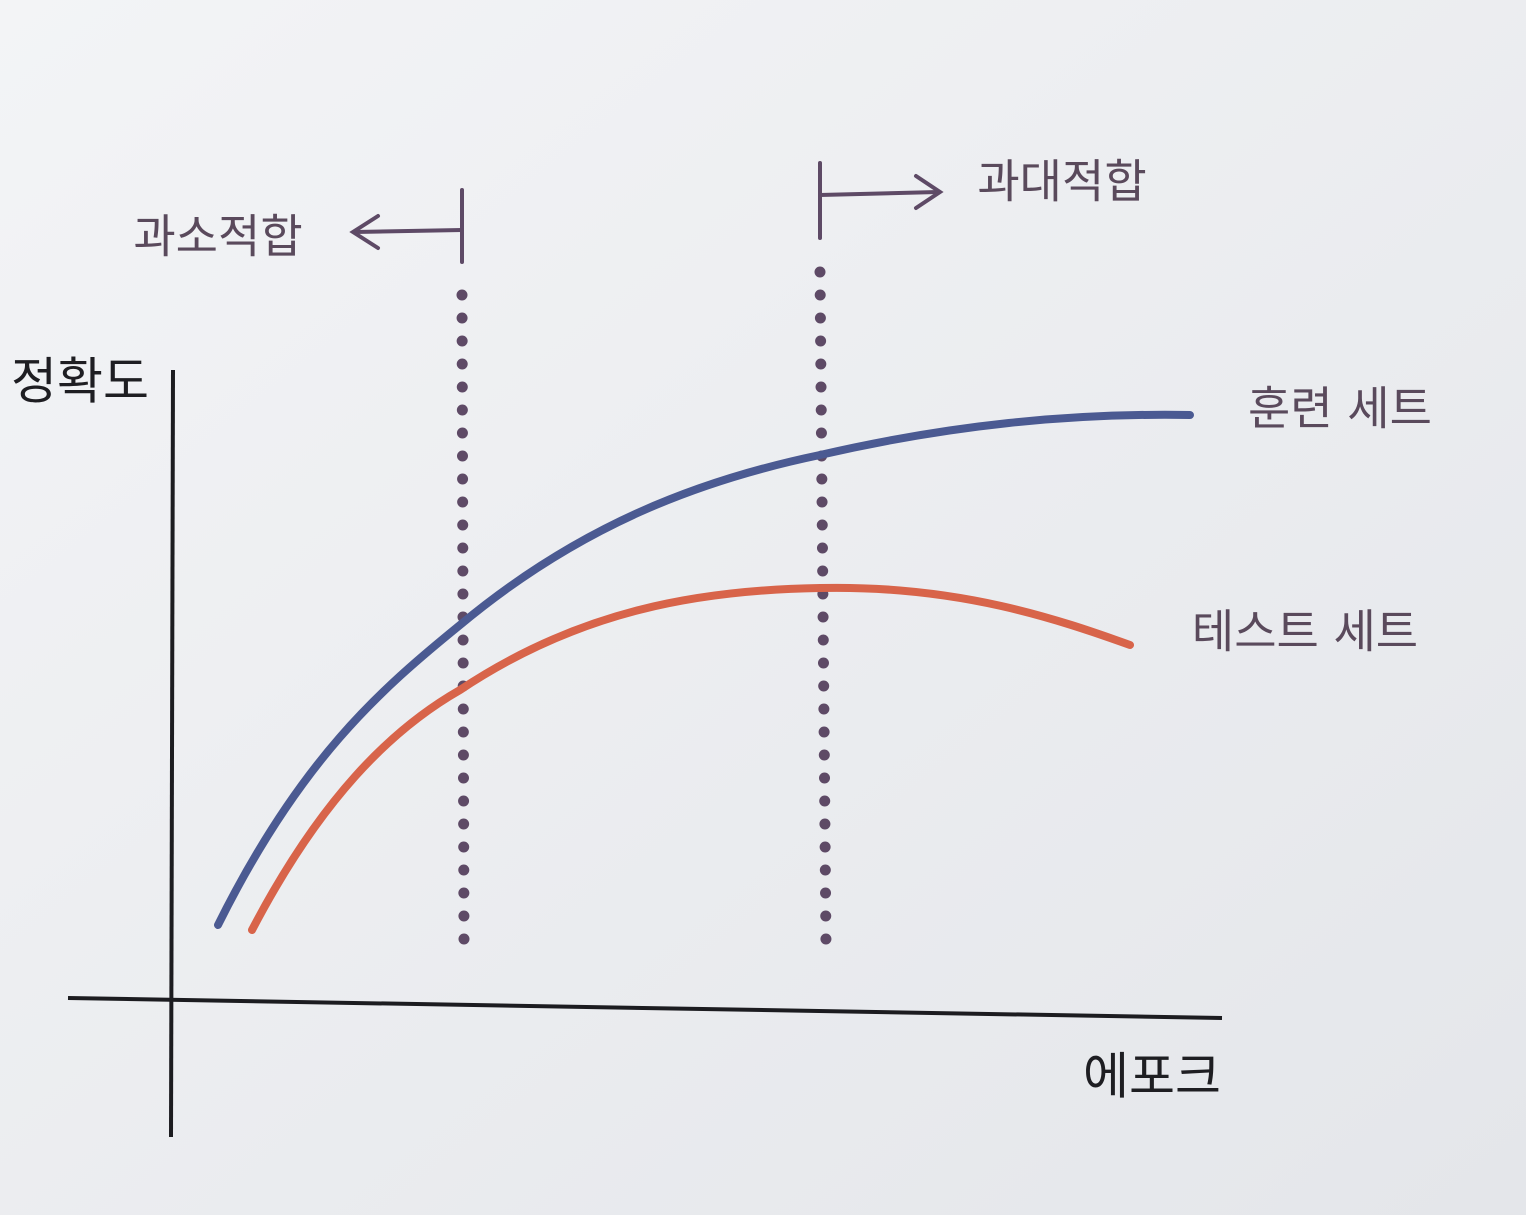 Image resolution: width=1526 pixels, height=1215 pixels. What do you see at coordinates (645, 1008) in the screenshot?
I see `x-axis` at bounding box center [645, 1008].